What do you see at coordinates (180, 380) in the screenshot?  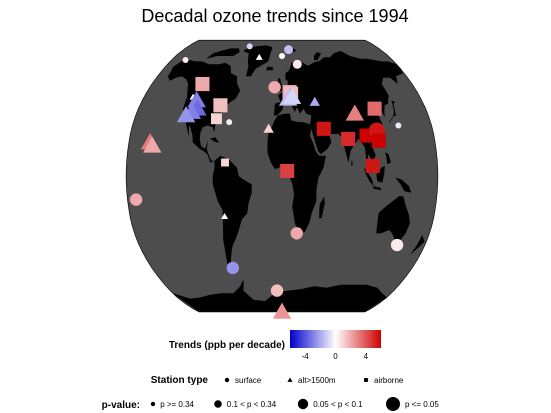 I see `station-type-title: Station type` at bounding box center [180, 380].